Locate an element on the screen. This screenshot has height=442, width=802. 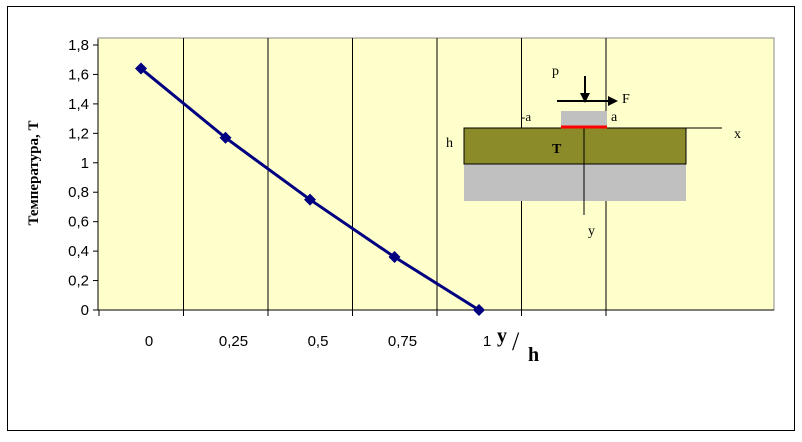
inset-minus-a-label: -a is located at coordinates (526, 116).